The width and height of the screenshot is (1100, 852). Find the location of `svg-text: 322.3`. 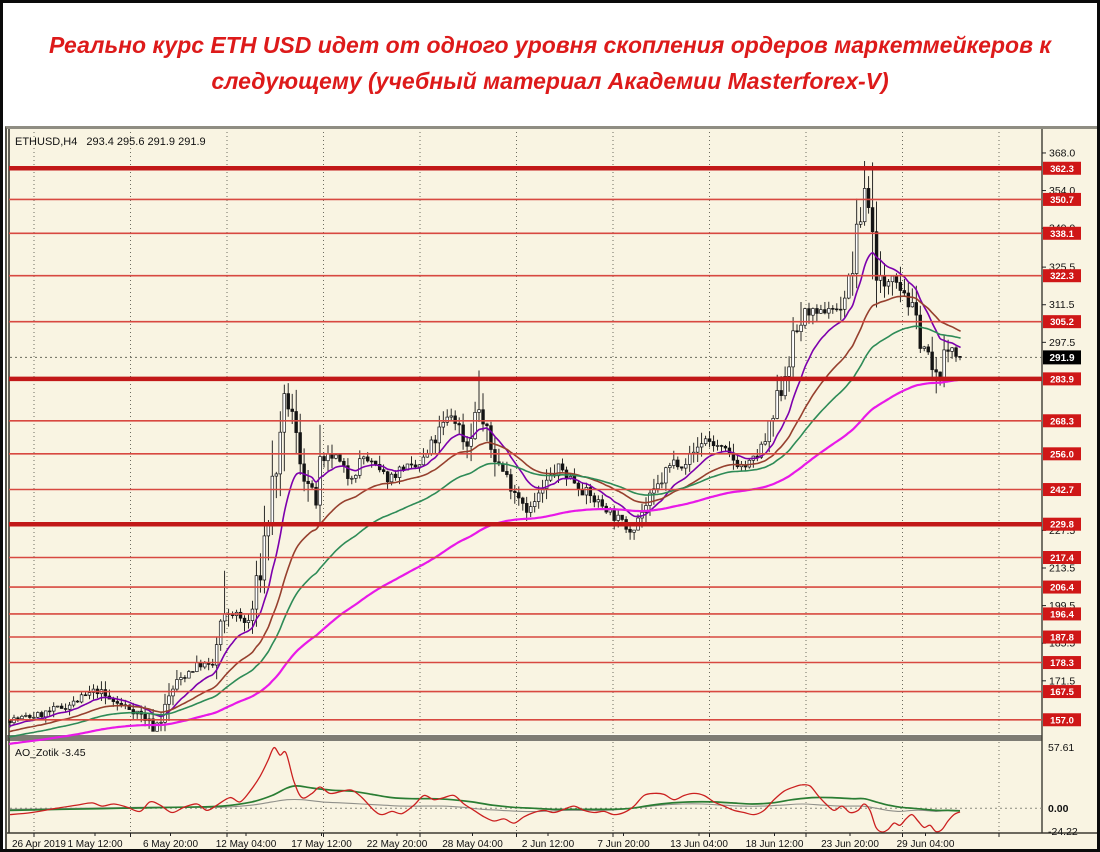

svg-text: 322.3 is located at coordinates (1062, 276).